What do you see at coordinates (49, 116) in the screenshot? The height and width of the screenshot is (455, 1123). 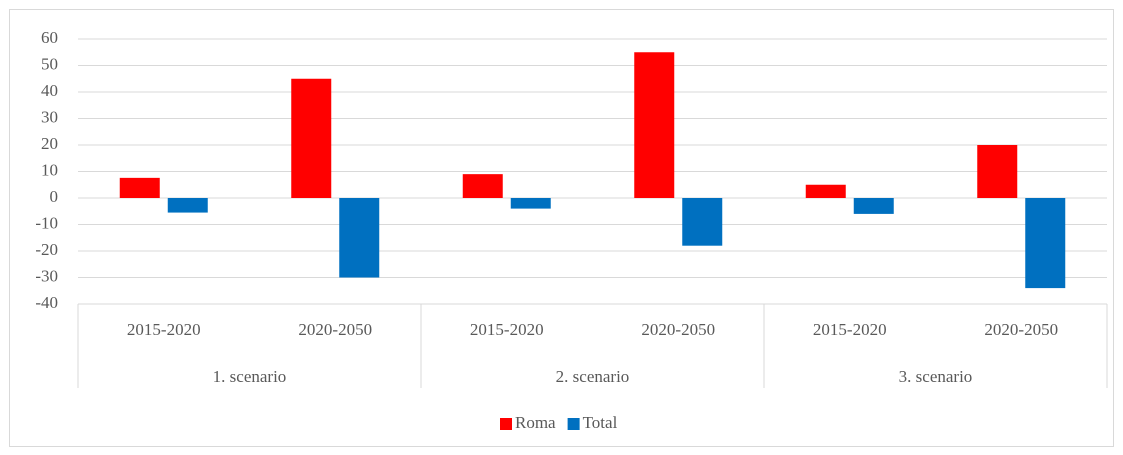 I see `y-tick-label: 30` at bounding box center [49, 116].